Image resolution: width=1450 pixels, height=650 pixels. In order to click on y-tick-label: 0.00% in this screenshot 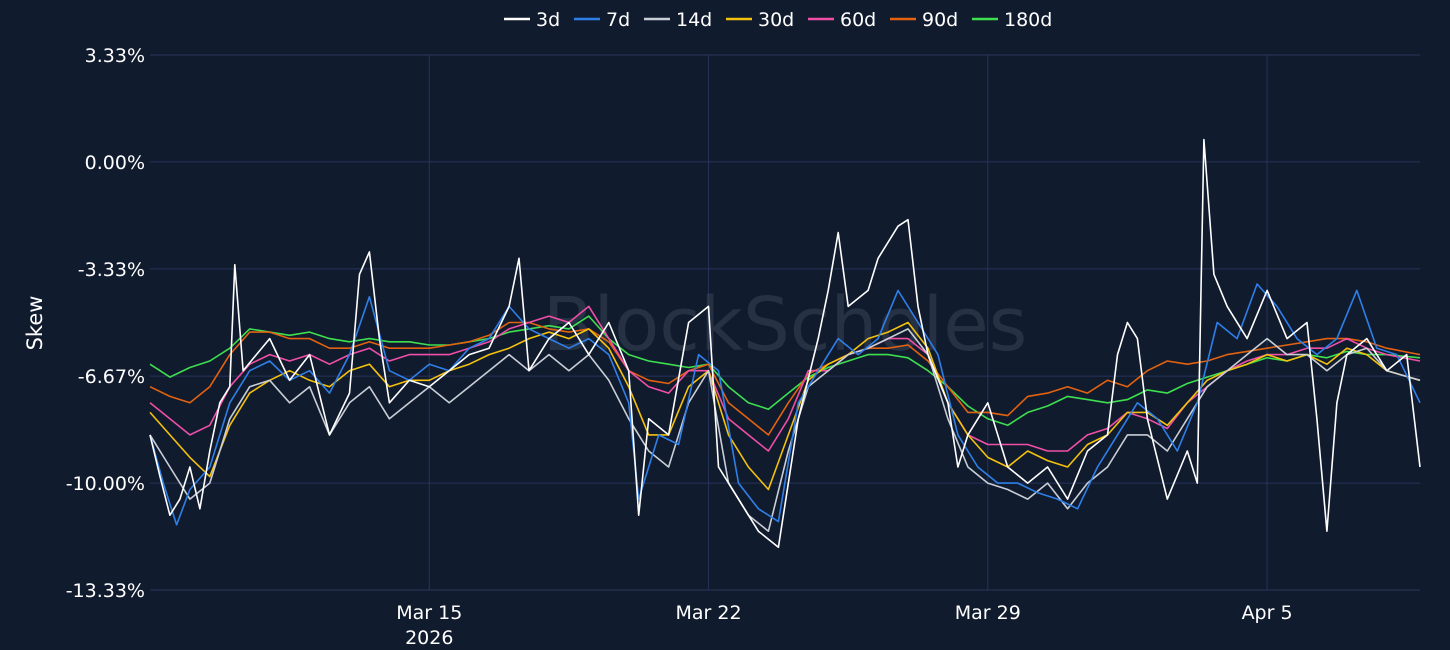, I will do `click(115, 163)`.